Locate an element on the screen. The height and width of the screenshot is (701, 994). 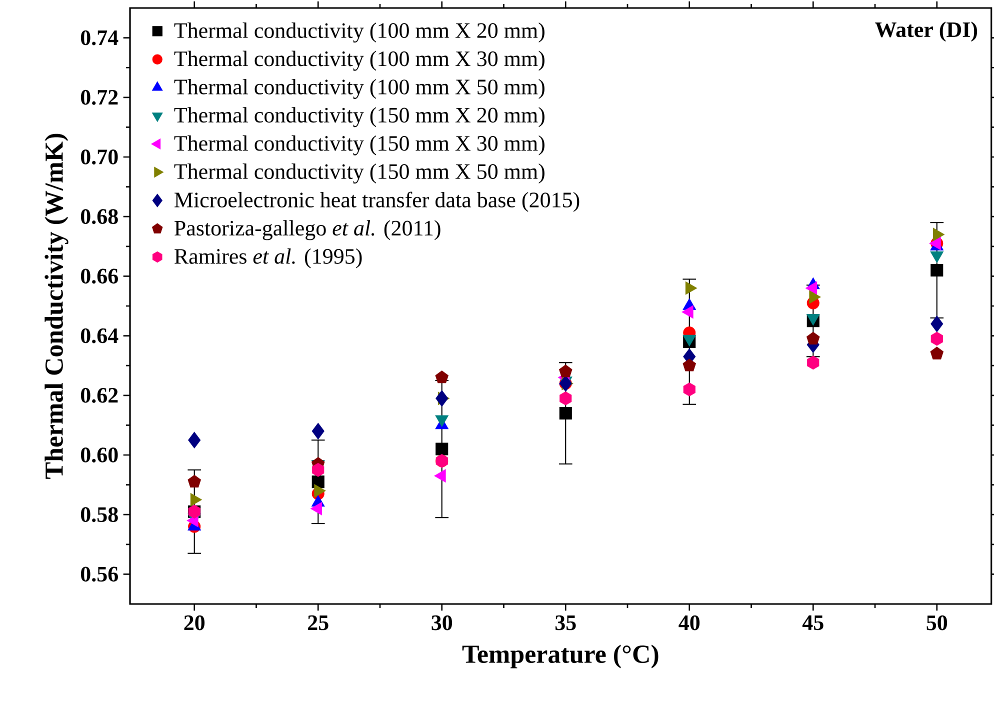
legend-label: Microelectronic heat transfer data base (2015) is located at coordinates (377, 202).